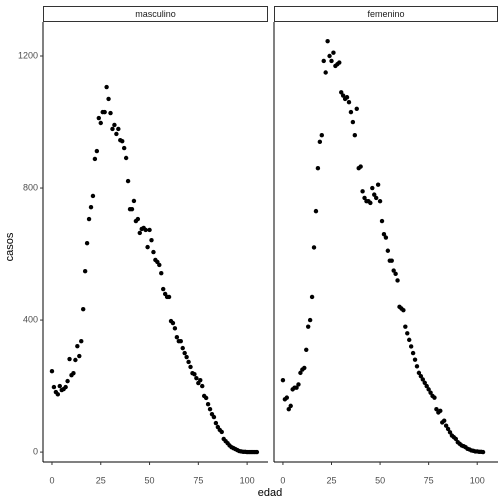  I want to click on x-axis-title: edad, so click(270, 493).